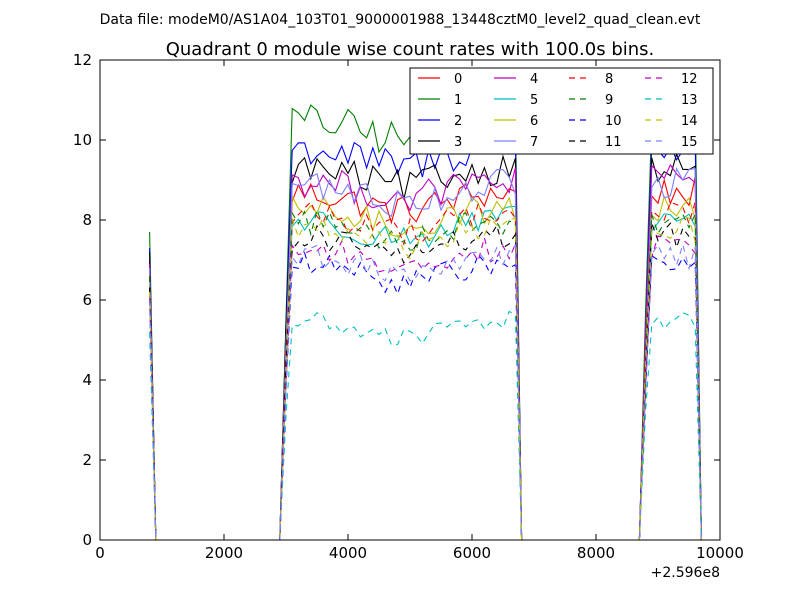 This screenshot has width=800, height=600. Describe the element at coordinates (348, 553) in the screenshot. I see `x-tick-label: 4000` at that location.